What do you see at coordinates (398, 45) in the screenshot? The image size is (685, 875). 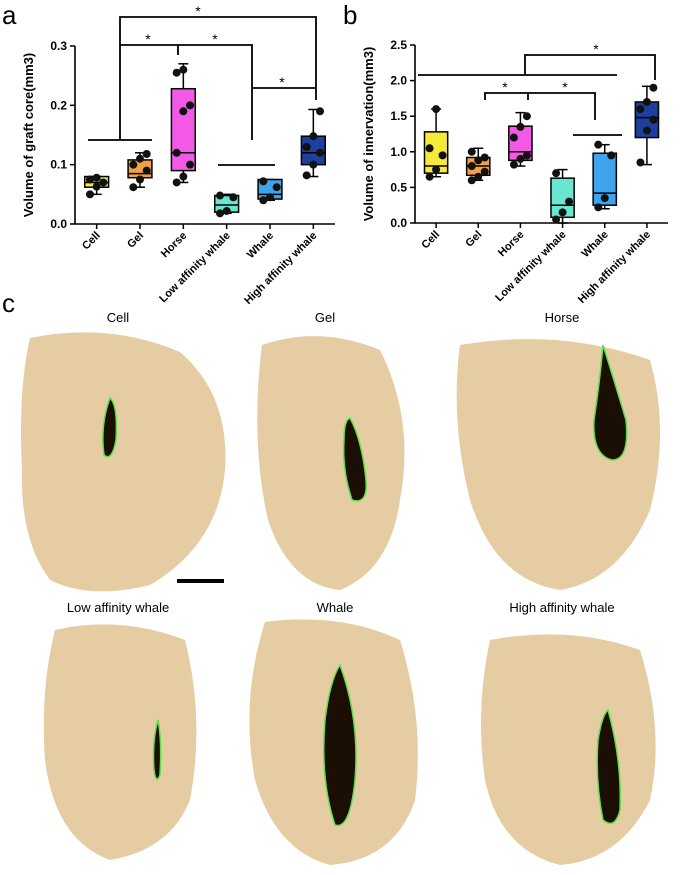 I see `y-tick-label: 2.5` at bounding box center [398, 45].